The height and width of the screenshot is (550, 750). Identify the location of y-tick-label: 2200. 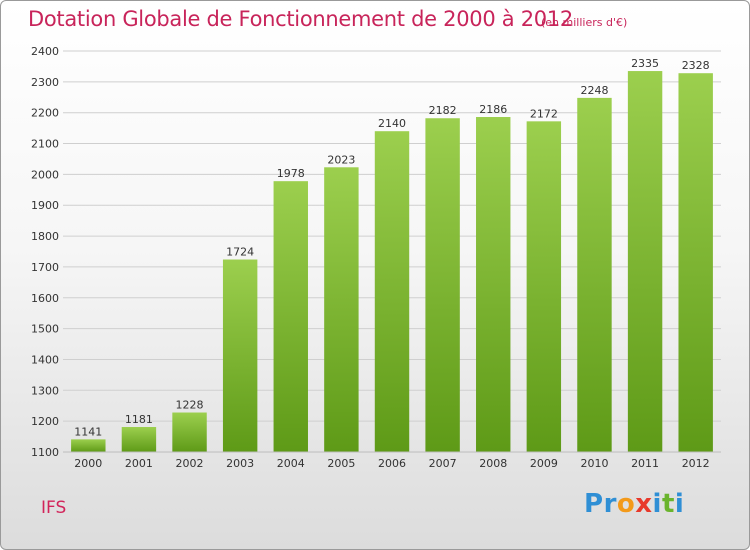
(45, 113).